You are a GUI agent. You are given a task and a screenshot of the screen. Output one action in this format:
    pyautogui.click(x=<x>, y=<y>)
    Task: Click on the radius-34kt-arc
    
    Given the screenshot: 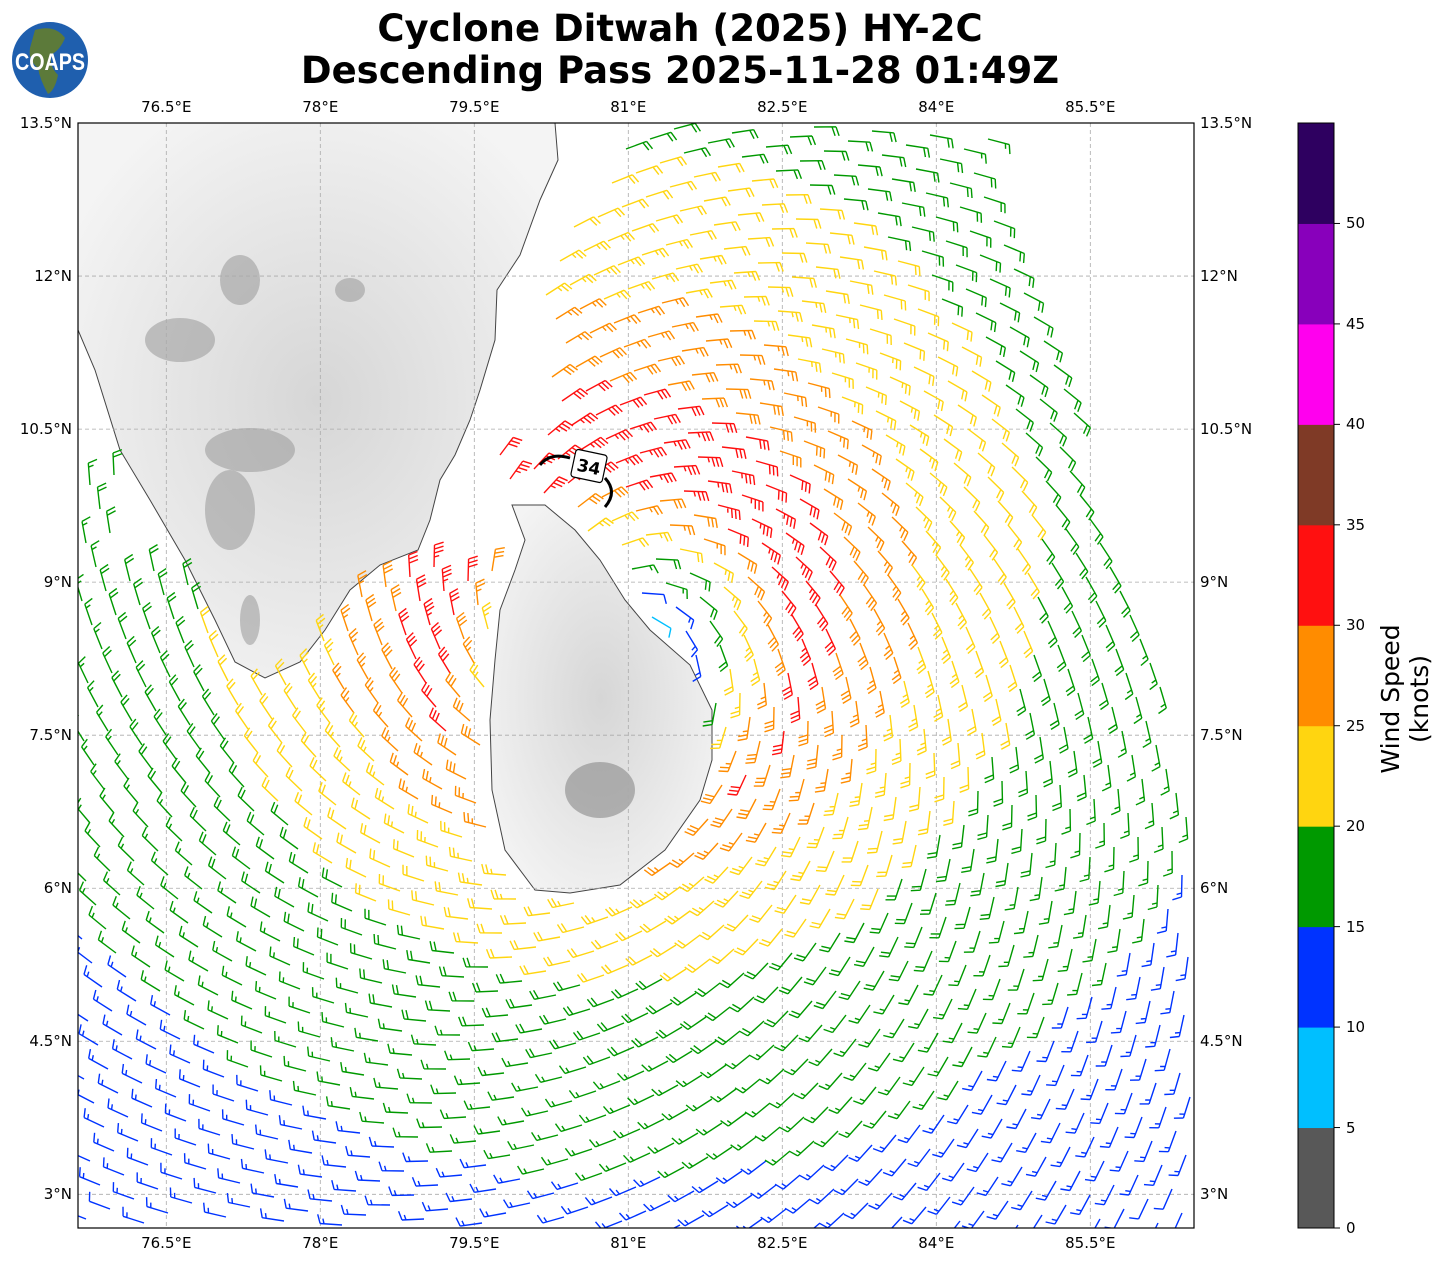 What is the action you would take?
    pyautogui.click(x=608, y=492)
    